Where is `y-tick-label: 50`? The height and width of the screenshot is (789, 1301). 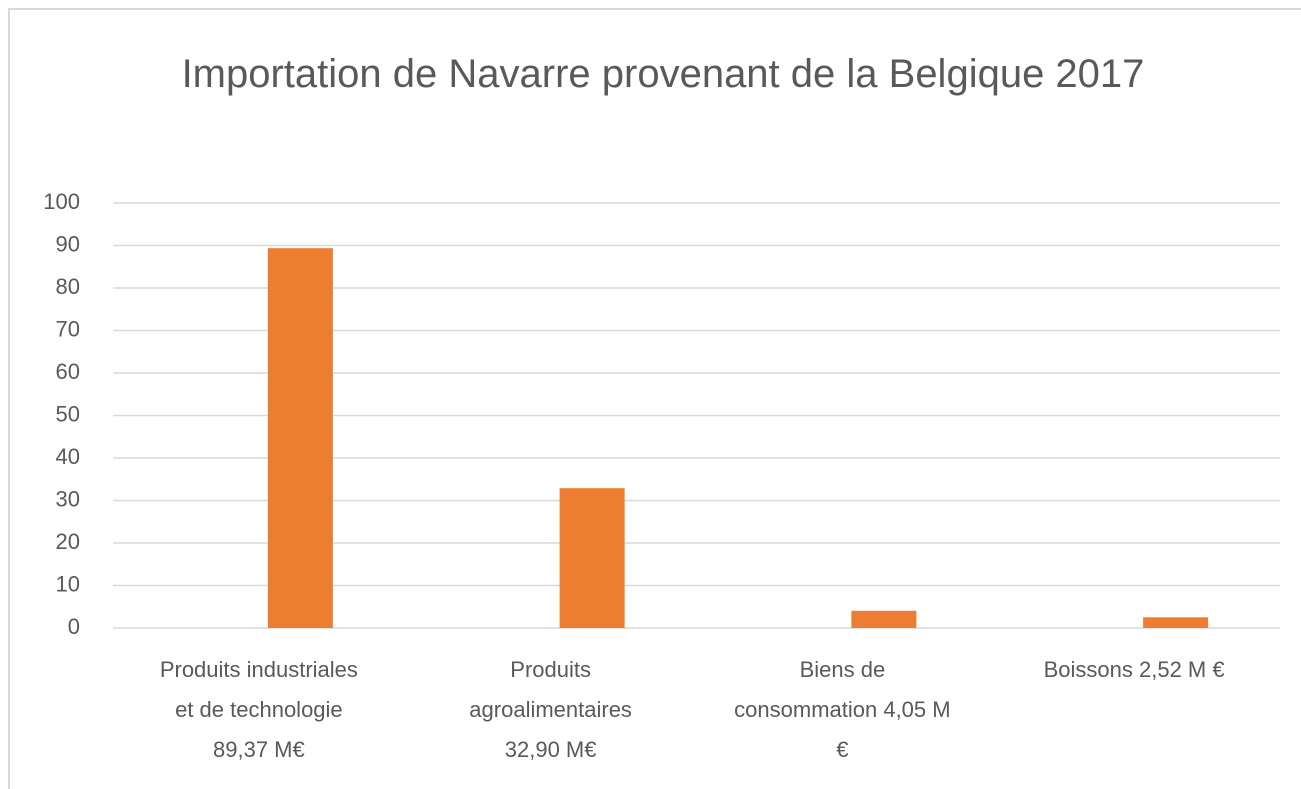 y-tick-label: 50 is located at coordinates (68, 413).